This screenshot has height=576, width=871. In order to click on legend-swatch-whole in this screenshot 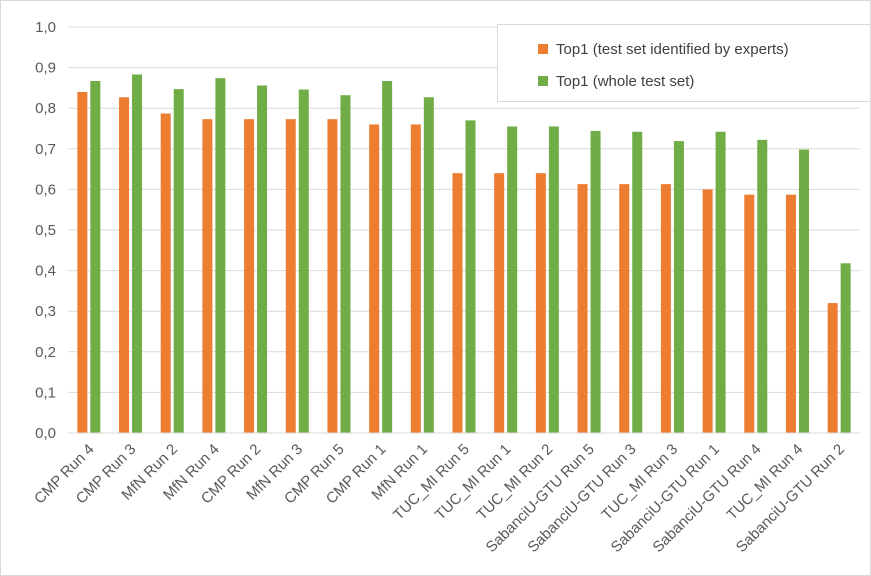, I will do `click(543, 81)`.